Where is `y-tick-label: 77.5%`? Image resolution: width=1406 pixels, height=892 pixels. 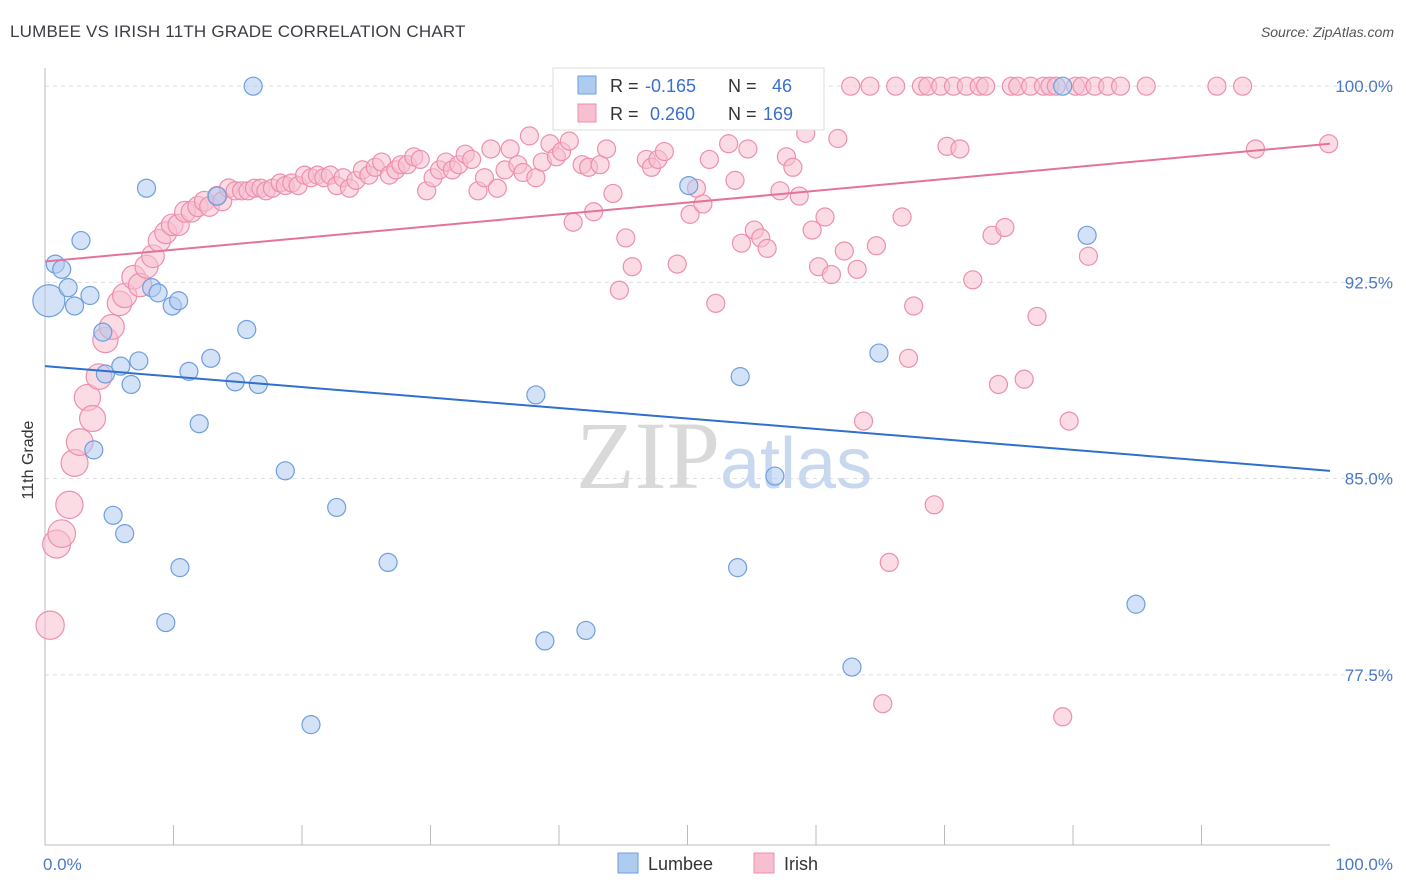 y-tick-label: 77.5% is located at coordinates (1369, 675).